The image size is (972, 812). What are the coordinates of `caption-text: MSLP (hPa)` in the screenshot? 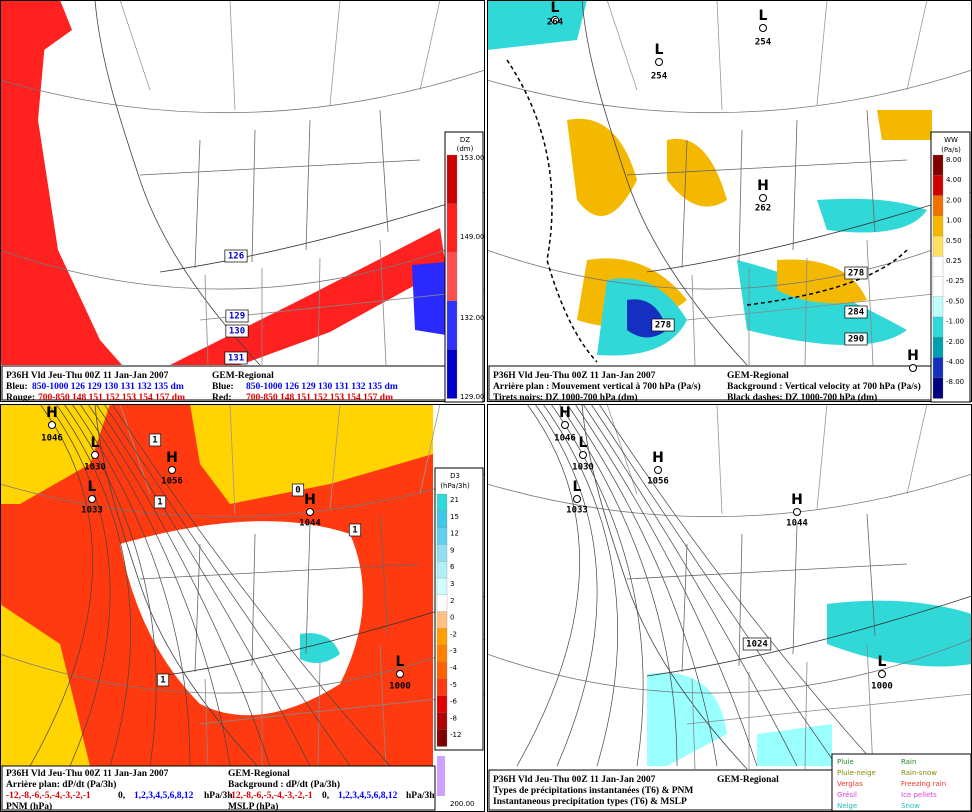 It's located at (253, 806).